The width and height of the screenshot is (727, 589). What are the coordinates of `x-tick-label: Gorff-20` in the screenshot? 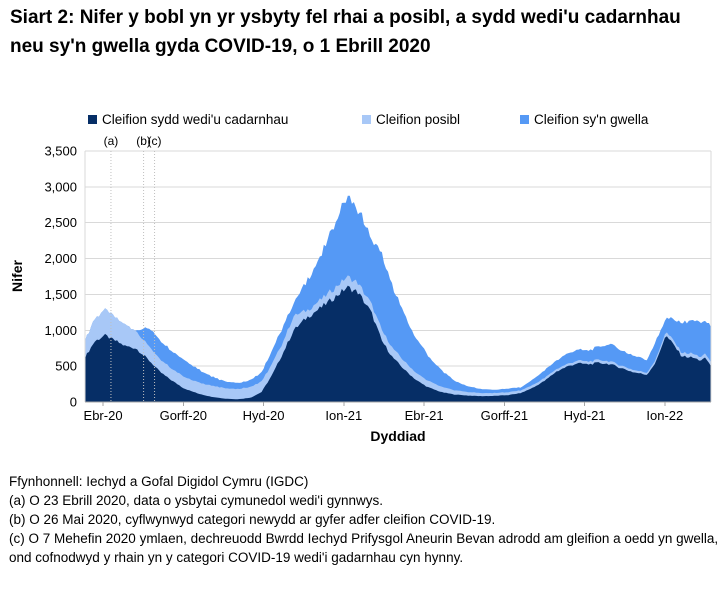 It's located at (183, 415).